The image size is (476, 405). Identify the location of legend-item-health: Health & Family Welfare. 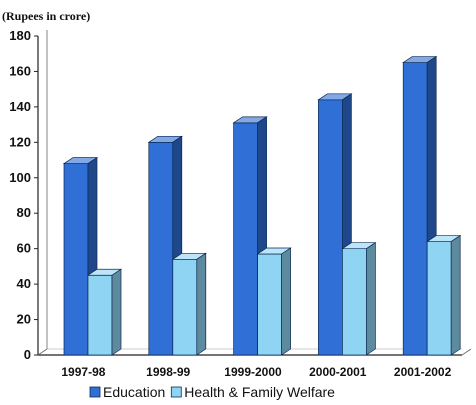
(252, 392).